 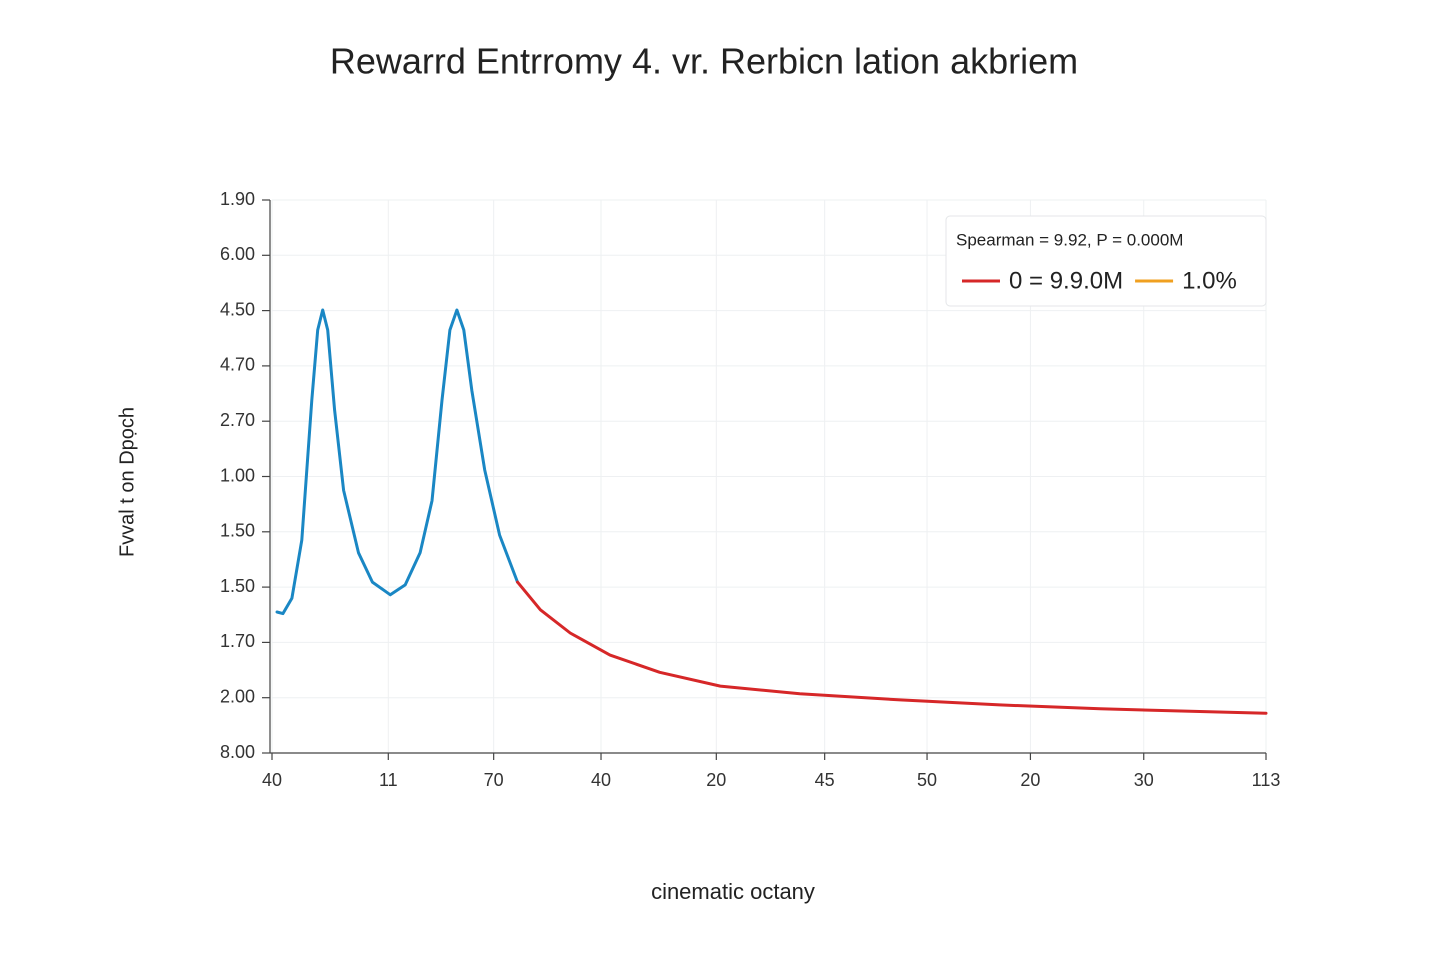 I want to click on y-tick-label: 2.00, so click(x=237, y=696).